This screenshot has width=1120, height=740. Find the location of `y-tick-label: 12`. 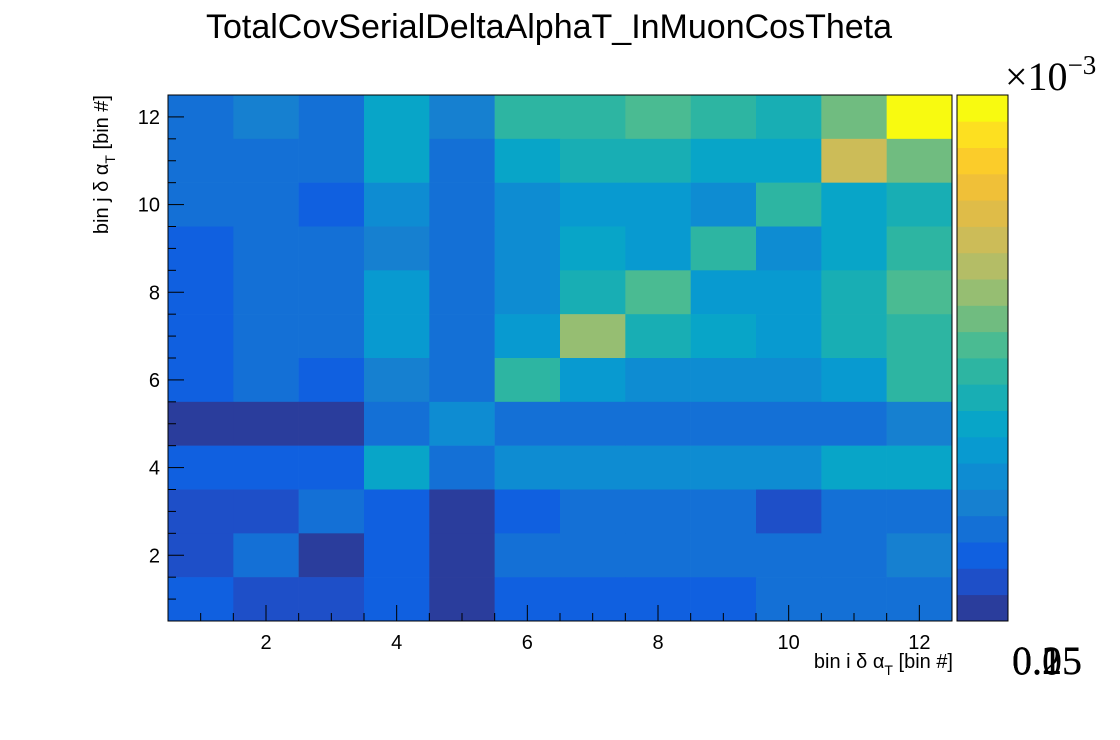

y-tick-label: 12 is located at coordinates (149, 118).